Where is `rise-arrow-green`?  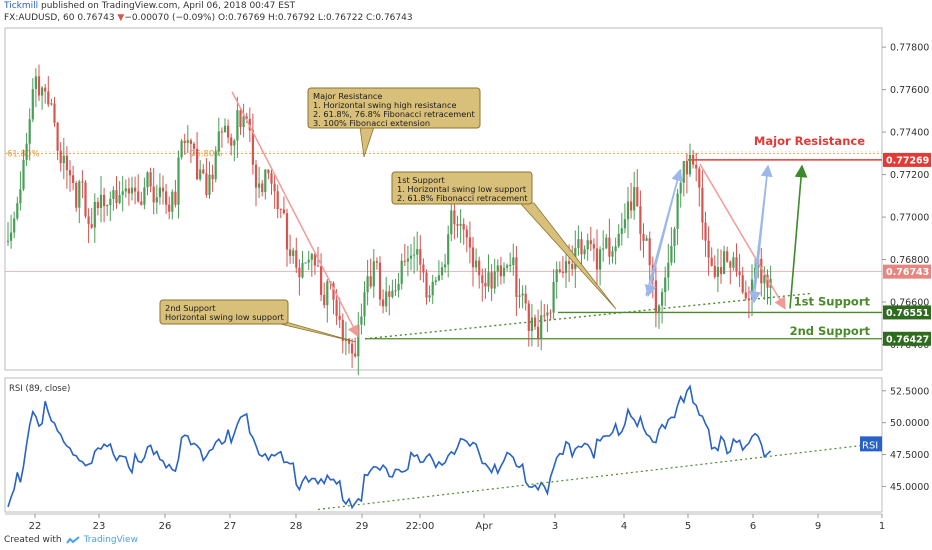
rise-arrow-green is located at coordinates (798, 236).